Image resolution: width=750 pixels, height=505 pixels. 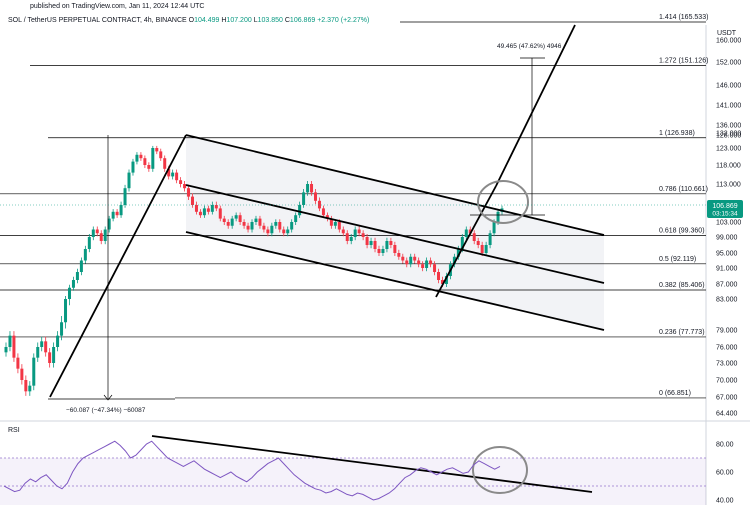 I want to click on fib-label: 0.5 (92.119), so click(x=677, y=259).